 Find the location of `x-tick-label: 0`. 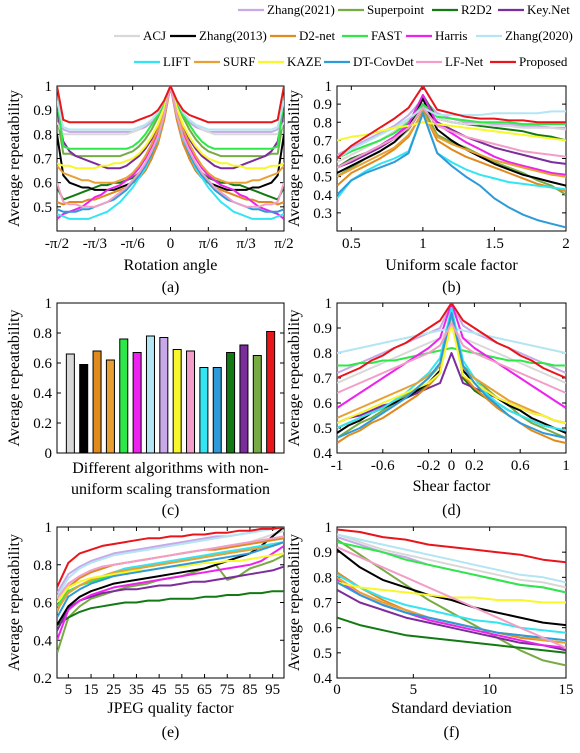

x-tick-label: 0 is located at coordinates (337, 690).